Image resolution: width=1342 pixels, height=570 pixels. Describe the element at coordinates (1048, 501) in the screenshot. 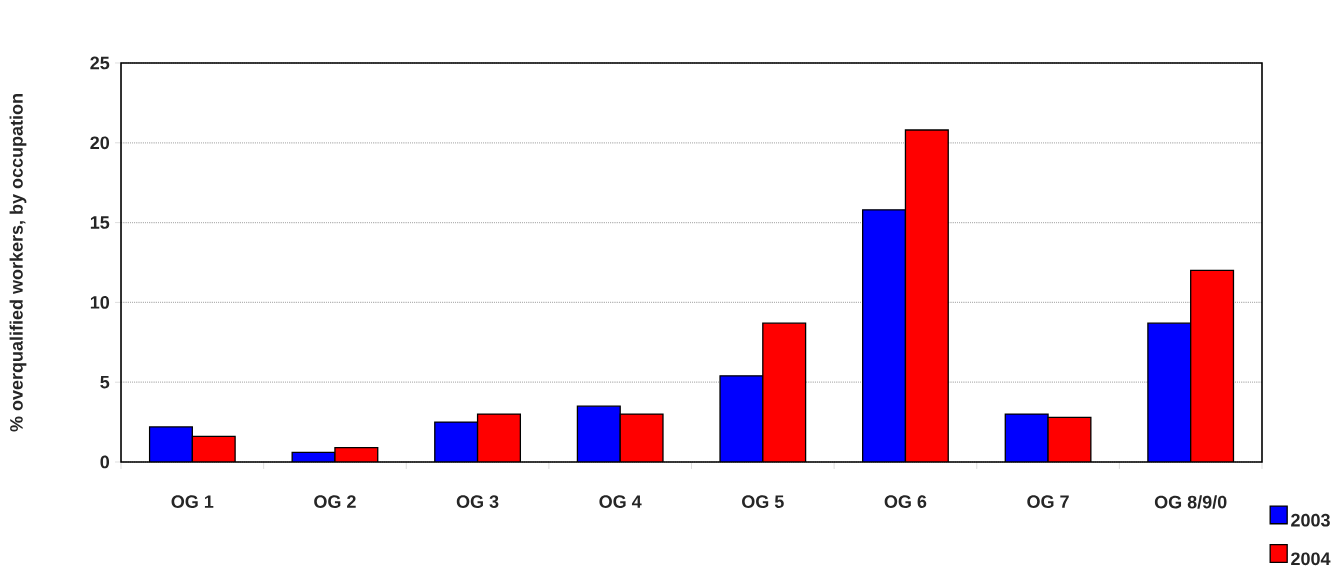

I see `x-tick-label: OG 7` at that location.